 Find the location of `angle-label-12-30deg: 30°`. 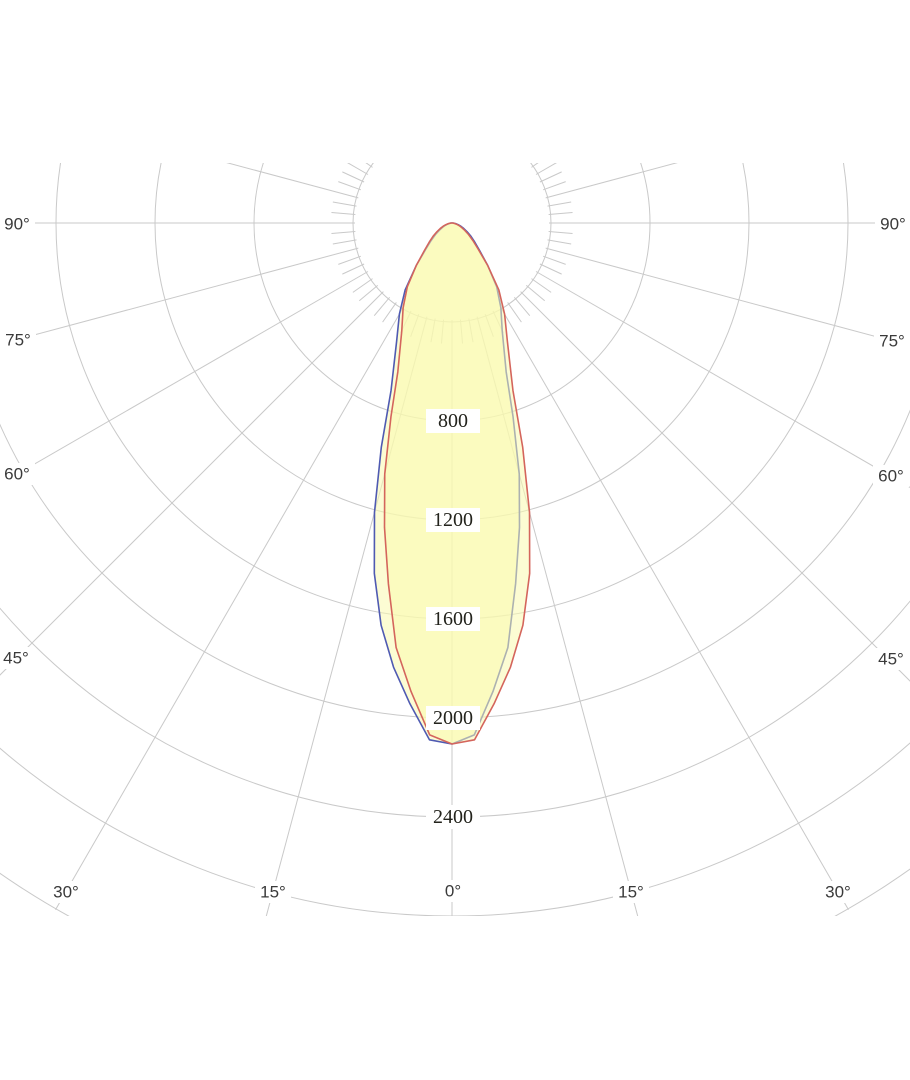

angle-label-12-30deg: 30° is located at coordinates (838, 892).